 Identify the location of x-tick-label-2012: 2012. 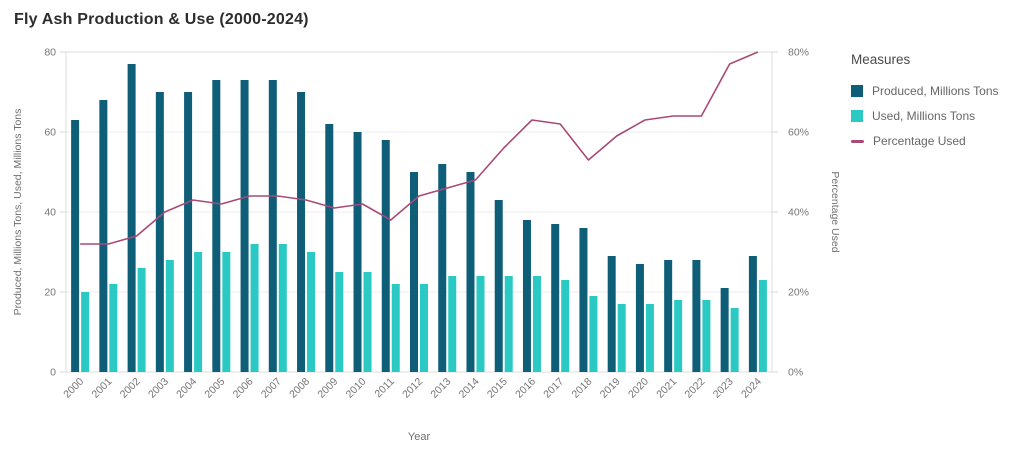
(412, 388).